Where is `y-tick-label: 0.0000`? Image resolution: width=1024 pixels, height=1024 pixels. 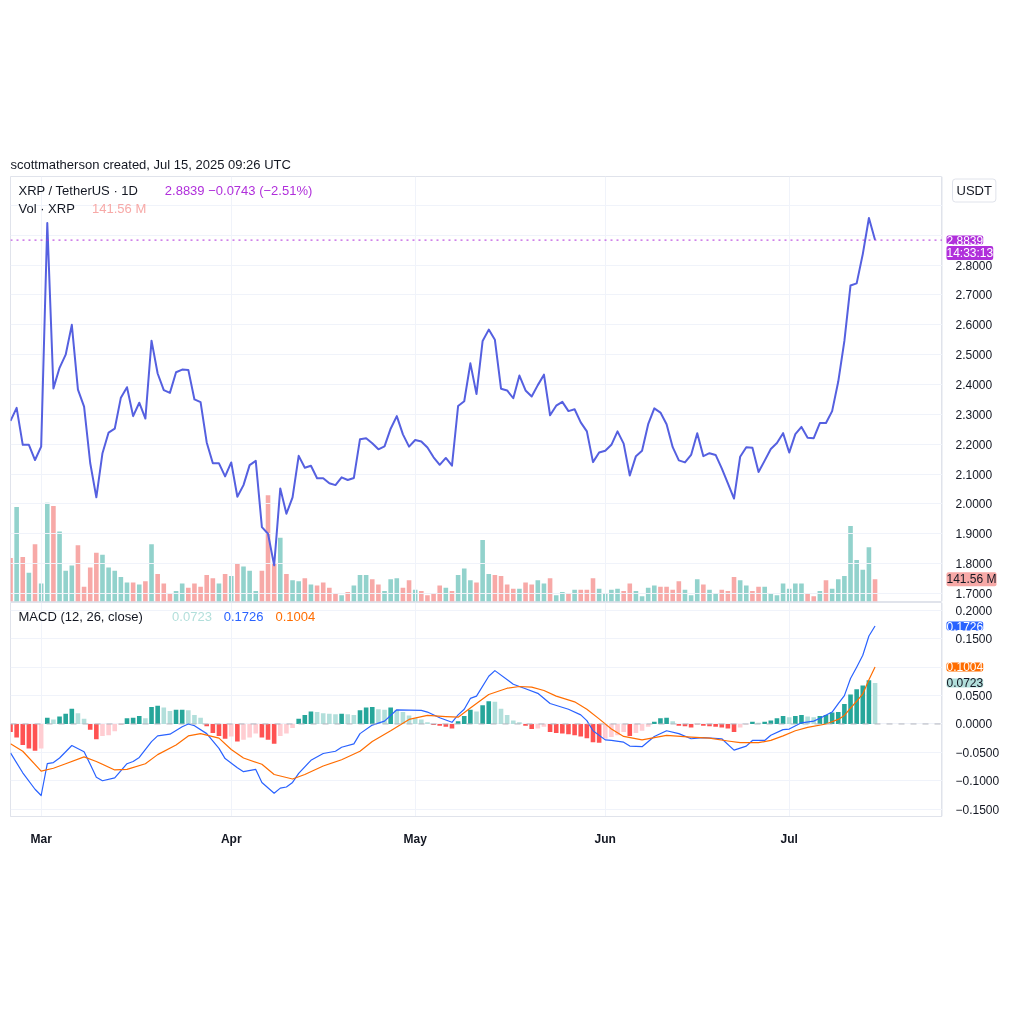
y-tick-label: 0.0000 is located at coordinates (974, 724).